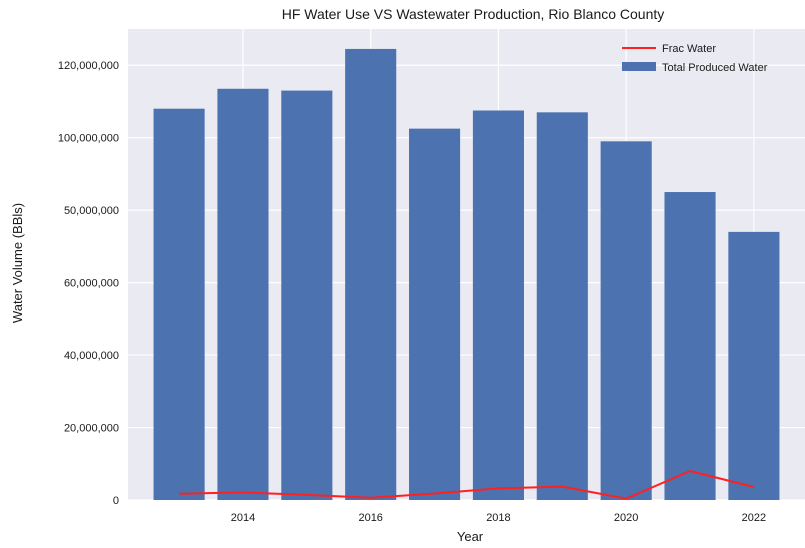 The height and width of the screenshot is (548, 805). I want to click on y-tick-label: 60,000,000, so click(91, 284).